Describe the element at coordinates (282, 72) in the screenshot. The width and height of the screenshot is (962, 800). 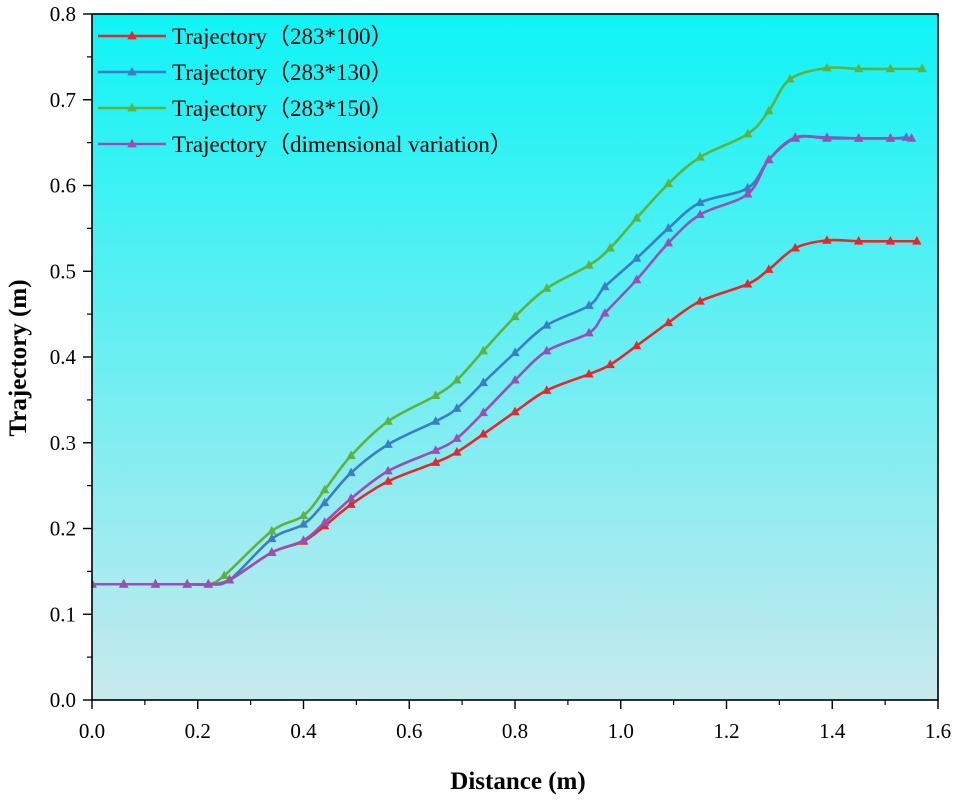
I see `legend-label: Trajectory（283*130）` at that location.